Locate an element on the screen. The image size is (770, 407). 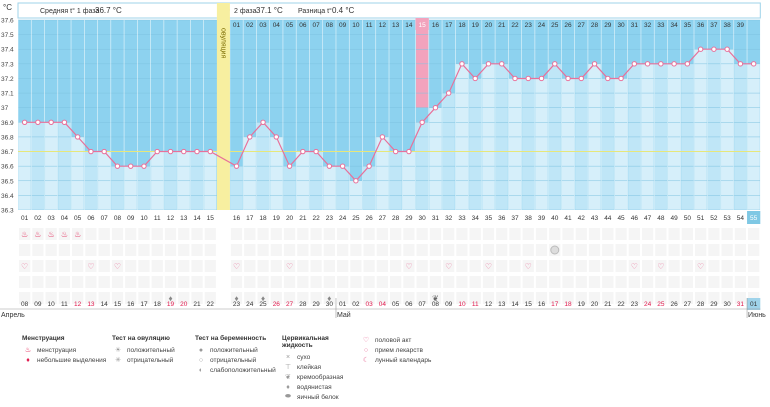
top-day-label: 14 is located at coordinates (409, 25).